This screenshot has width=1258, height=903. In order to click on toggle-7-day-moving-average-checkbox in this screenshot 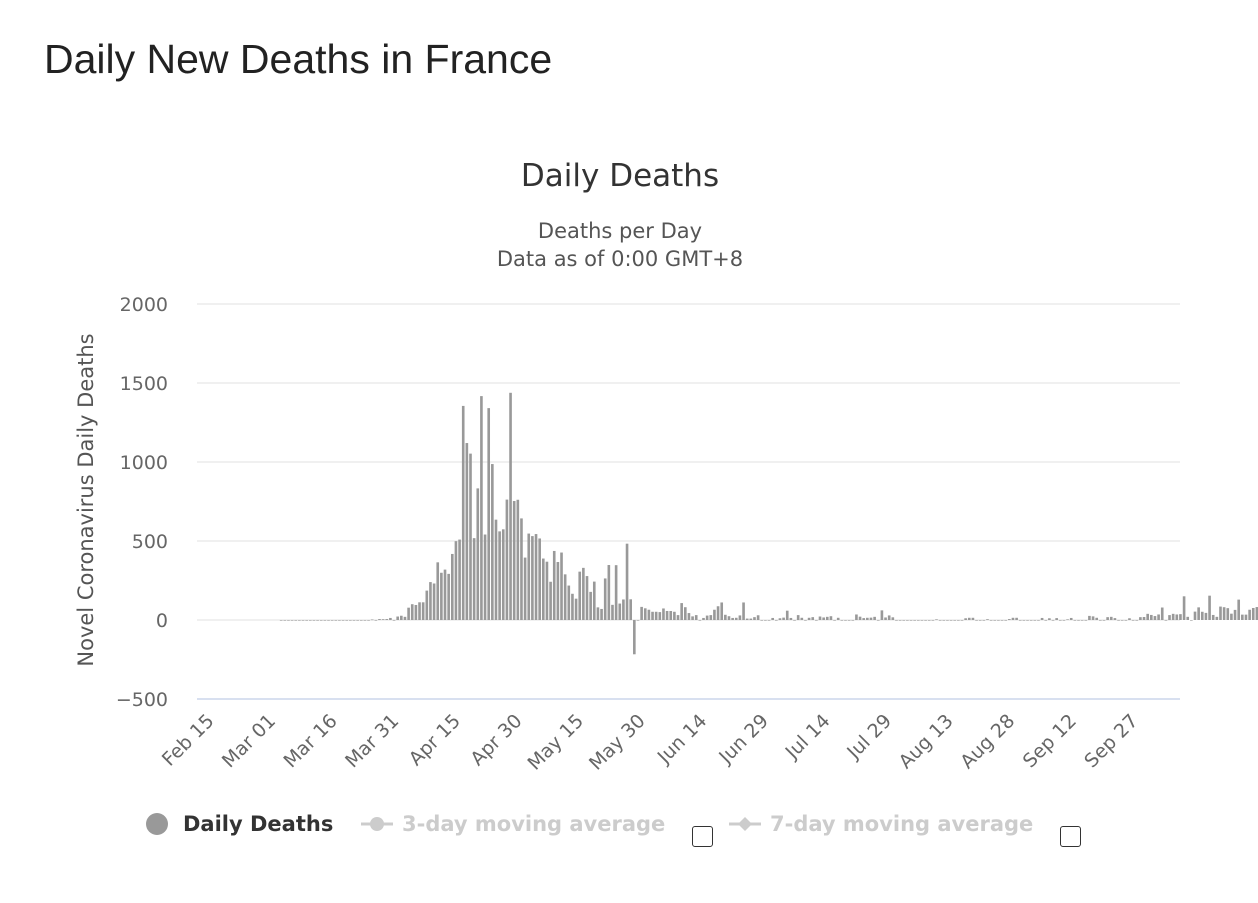, I will do `click(1070, 836)`.